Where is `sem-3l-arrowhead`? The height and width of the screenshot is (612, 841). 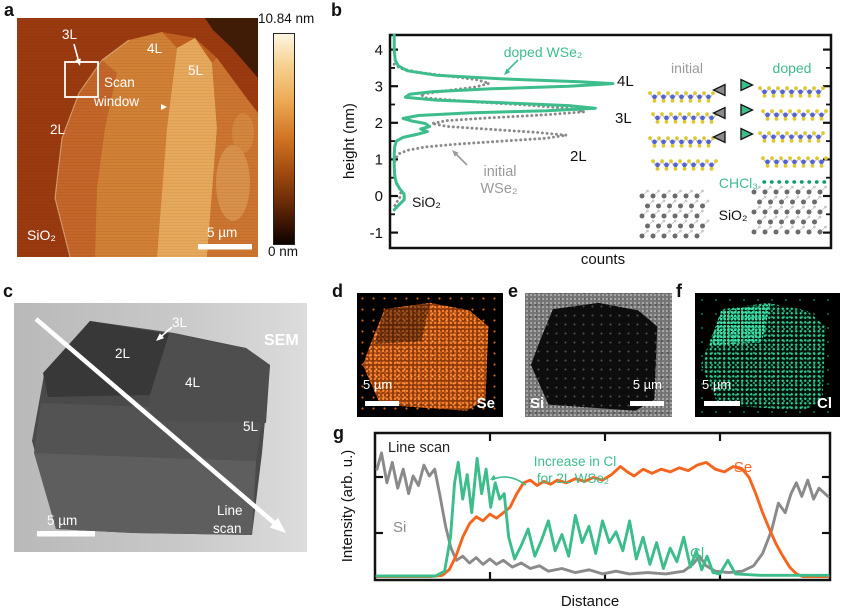
sem-3l-arrowhead is located at coordinates (160, 337).